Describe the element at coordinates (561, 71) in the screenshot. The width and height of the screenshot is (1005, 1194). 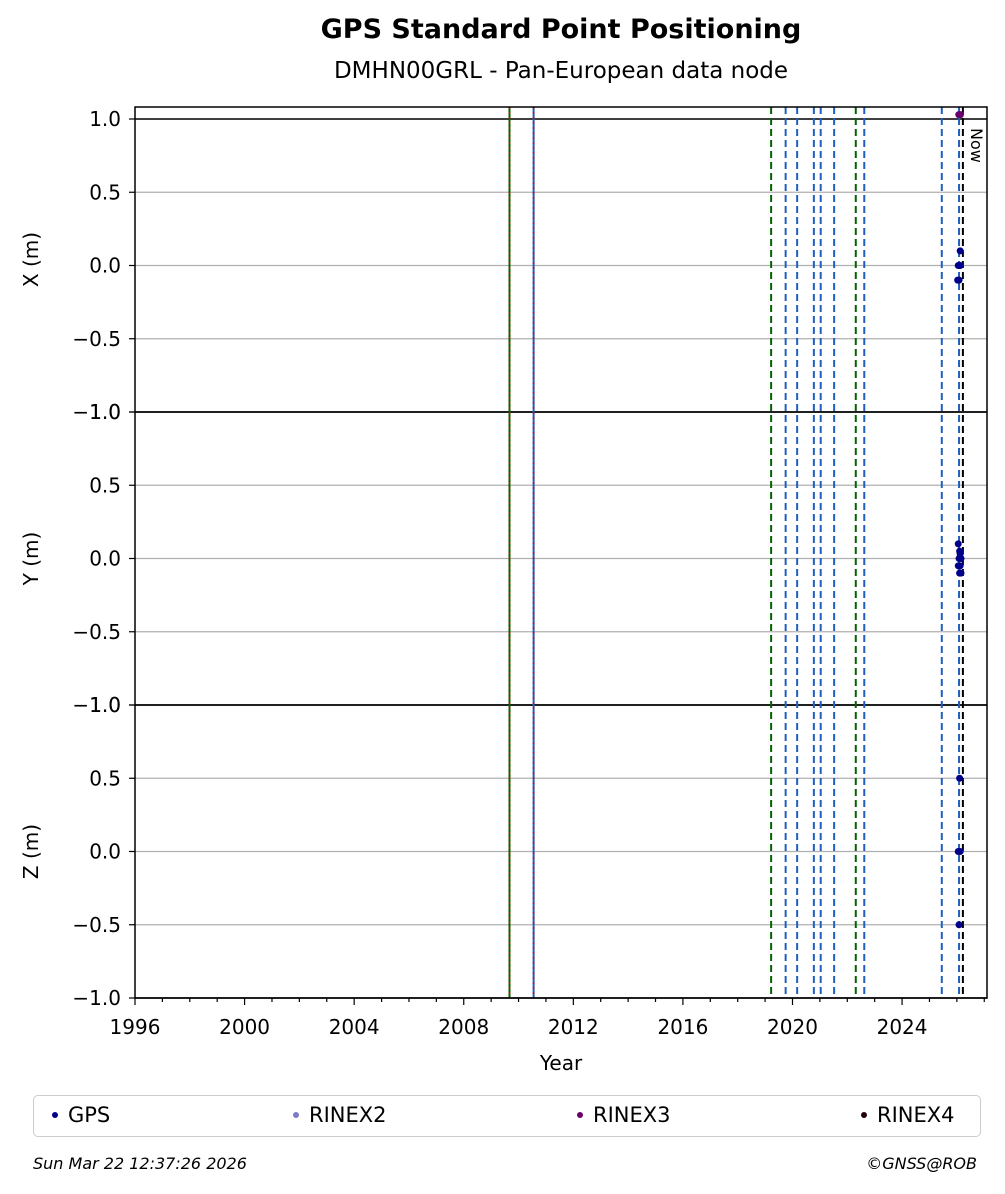
I see `chart-subtitle: DMHN00GRL - Pan-European data node` at that location.